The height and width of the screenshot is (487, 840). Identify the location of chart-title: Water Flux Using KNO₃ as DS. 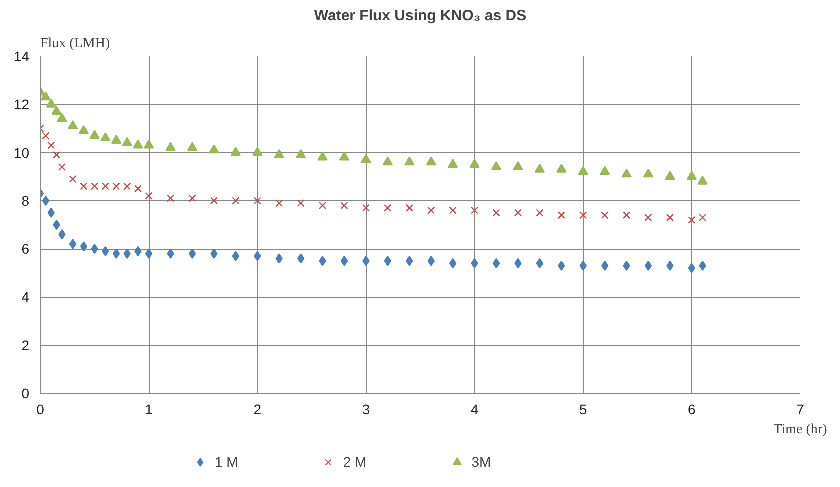
(420, 16).